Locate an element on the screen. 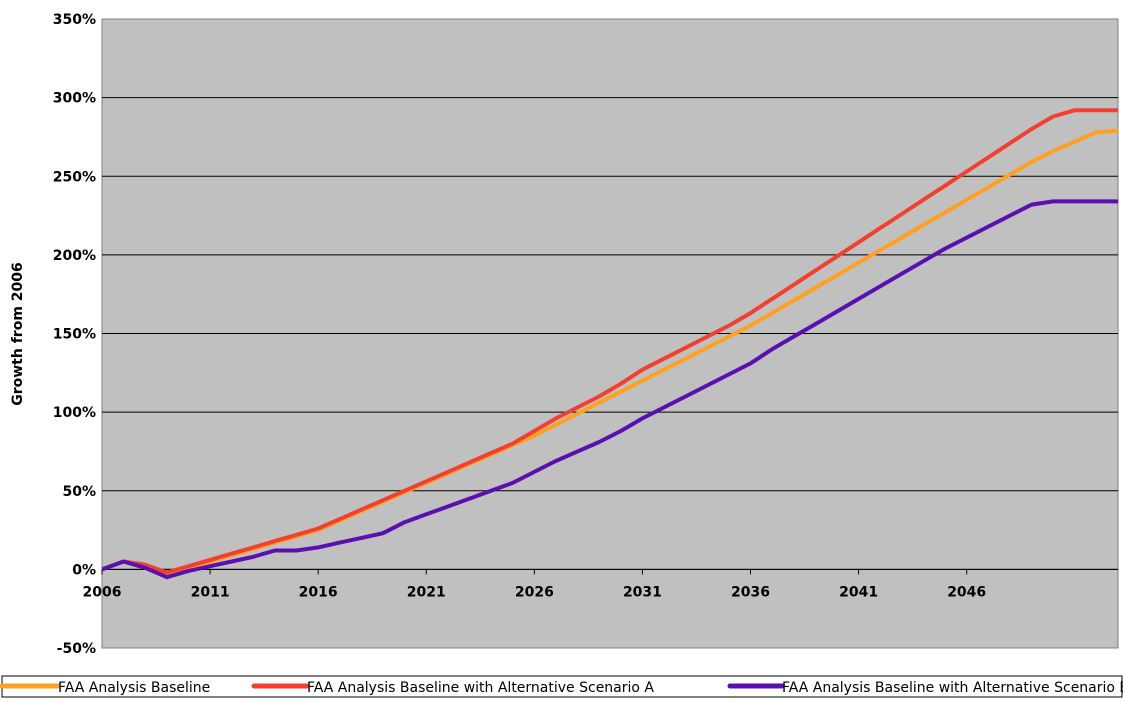 Image resolution: width=1123 pixels, height=702 pixels. y-tick-label: 350% is located at coordinates (74, 20).